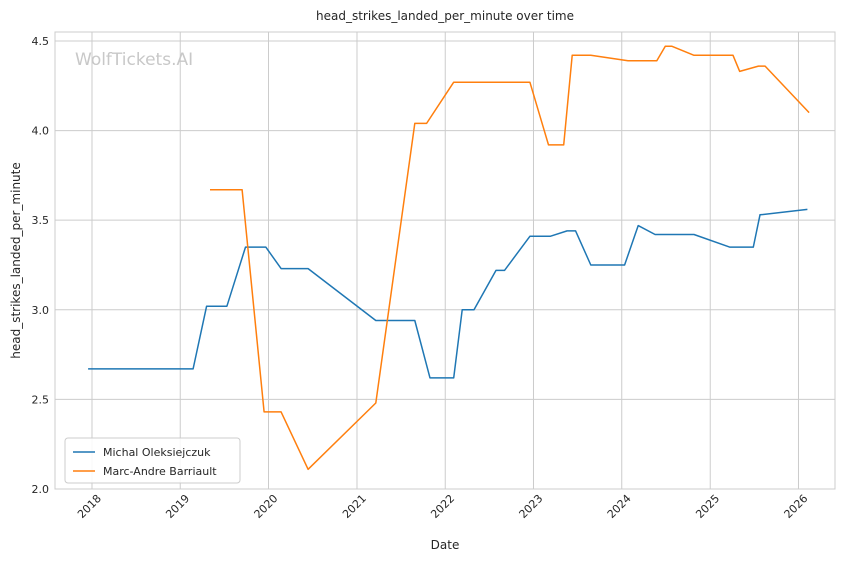 This screenshot has width=844, height=561. What do you see at coordinates (445, 545) in the screenshot?
I see `x-axis-label: Date` at bounding box center [445, 545].